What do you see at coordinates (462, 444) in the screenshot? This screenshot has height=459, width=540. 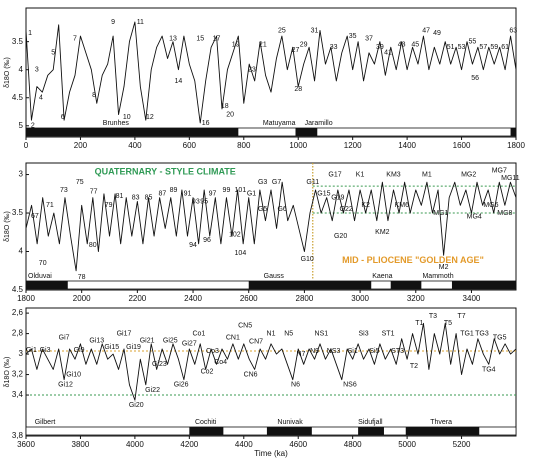 I see `x-tick-label: 5200` at bounding box center [462, 444].